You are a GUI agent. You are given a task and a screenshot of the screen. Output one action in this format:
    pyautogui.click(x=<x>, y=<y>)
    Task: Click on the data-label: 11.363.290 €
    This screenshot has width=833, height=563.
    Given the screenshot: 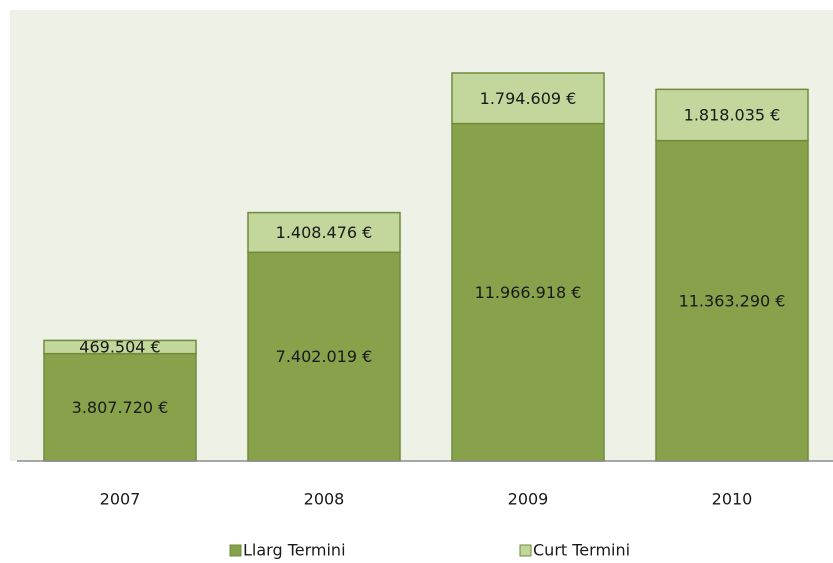 What is the action you would take?
    pyautogui.click(x=732, y=300)
    